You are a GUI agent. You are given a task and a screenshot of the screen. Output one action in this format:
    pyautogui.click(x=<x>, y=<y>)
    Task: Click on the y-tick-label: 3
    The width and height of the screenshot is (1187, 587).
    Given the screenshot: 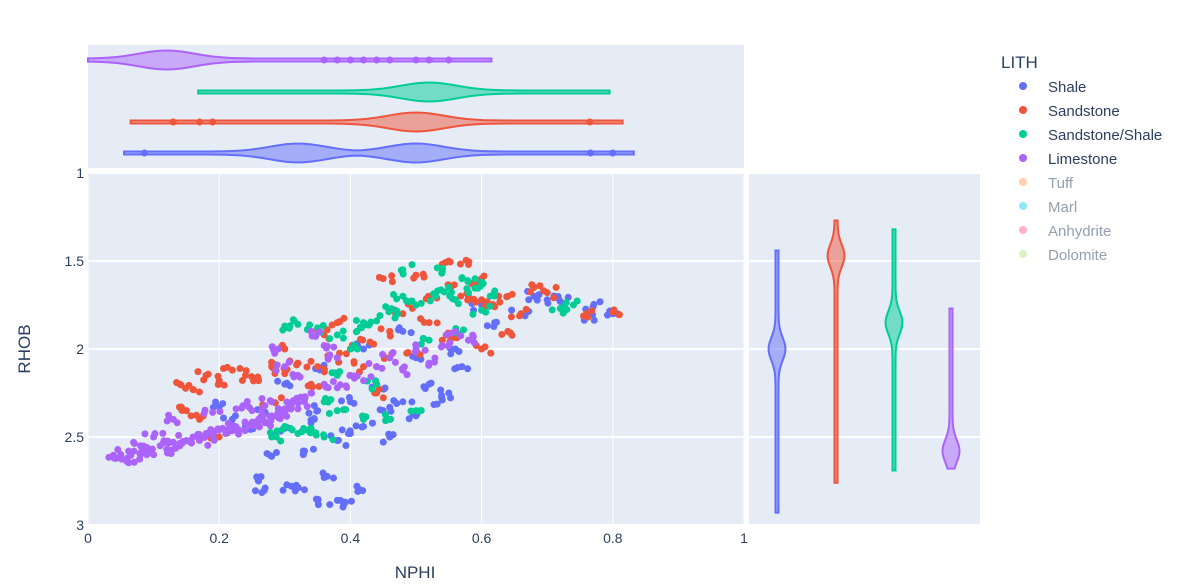 What is the action you would take?
    pyautogui.click(x=80, y=525)
    